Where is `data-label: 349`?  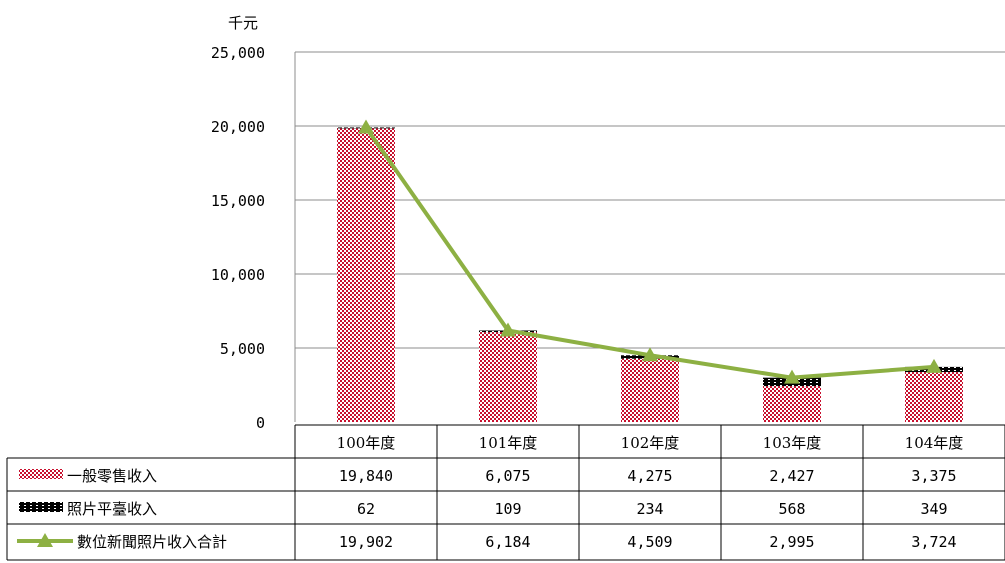 data-label: 349 is located at coordinates (933, 509).